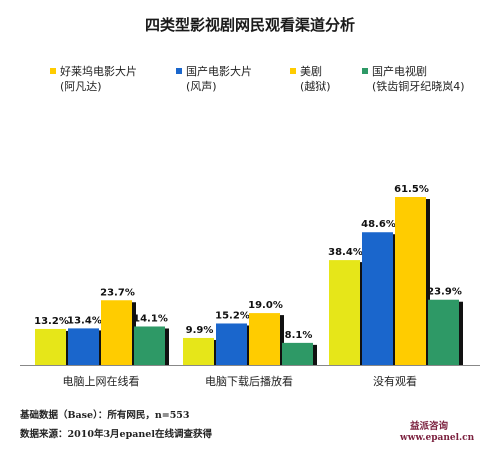 The width and height of the screenshot is (500, 455). What do you see at coordinates (429, 426) in the screenshot?
I see `brand-name: 益派咨询` at bounding box center [429, 426].